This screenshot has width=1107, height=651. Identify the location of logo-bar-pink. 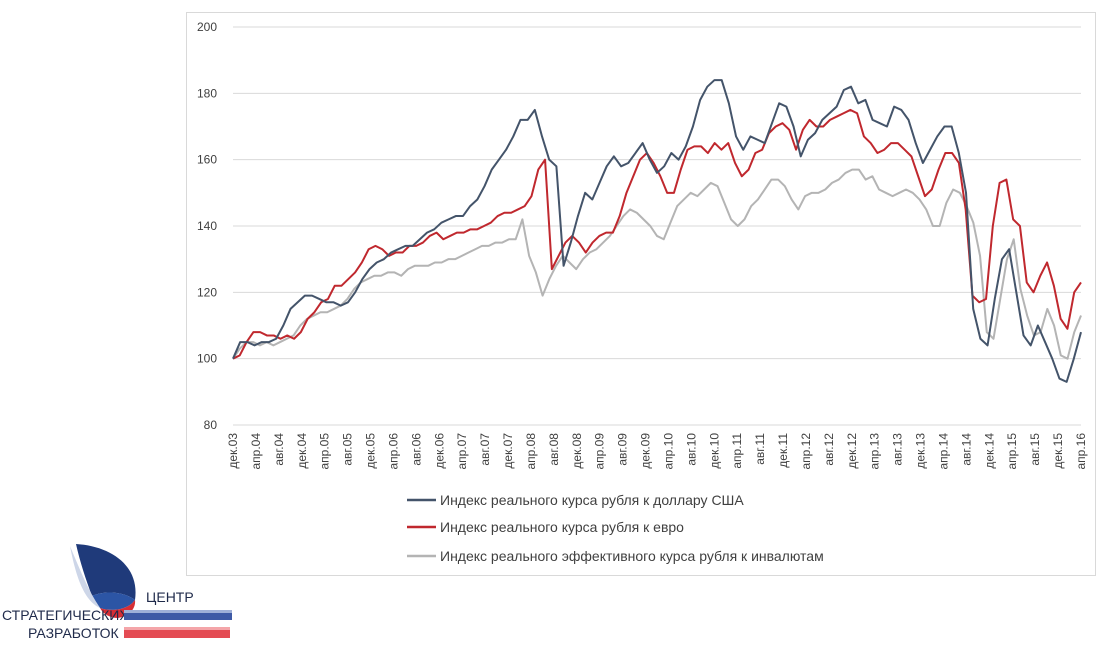
(177, 628).